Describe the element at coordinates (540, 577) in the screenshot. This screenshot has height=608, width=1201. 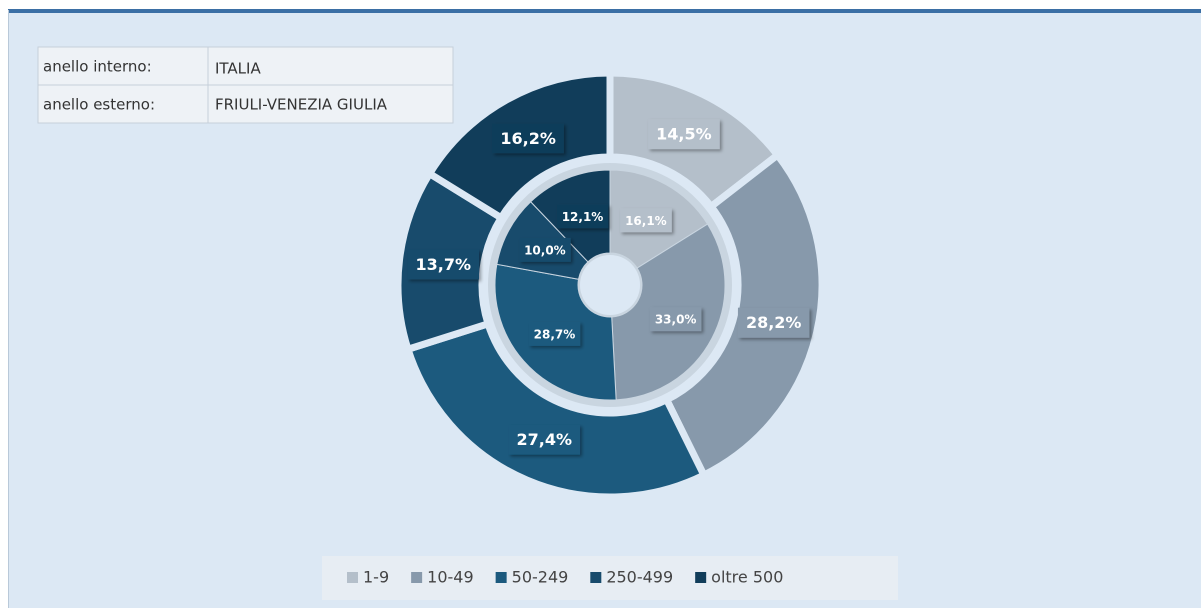
I see `legend-label: 50-249` at that location.